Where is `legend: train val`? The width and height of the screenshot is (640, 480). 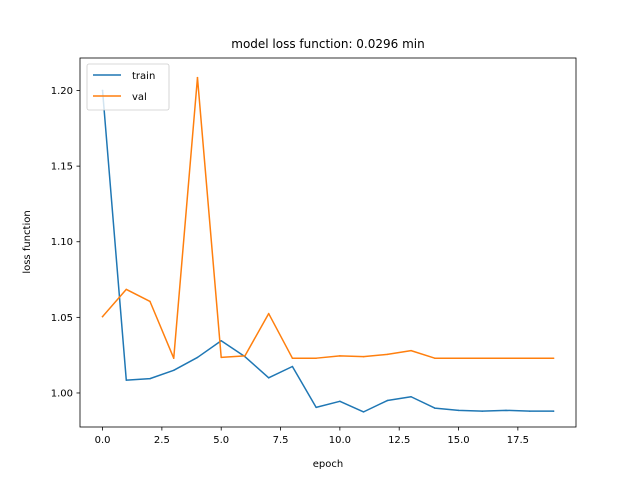 legend: train val is located at coordinates (128, 87).